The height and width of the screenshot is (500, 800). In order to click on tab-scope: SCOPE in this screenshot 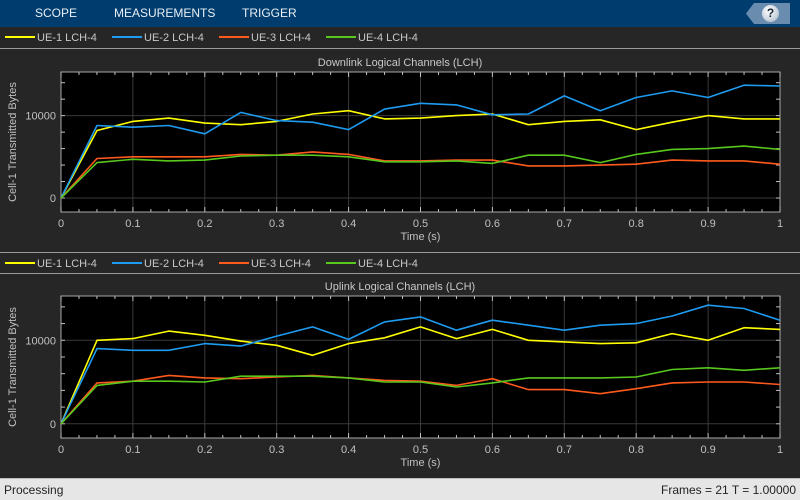, I will do `click(56, 13)`.